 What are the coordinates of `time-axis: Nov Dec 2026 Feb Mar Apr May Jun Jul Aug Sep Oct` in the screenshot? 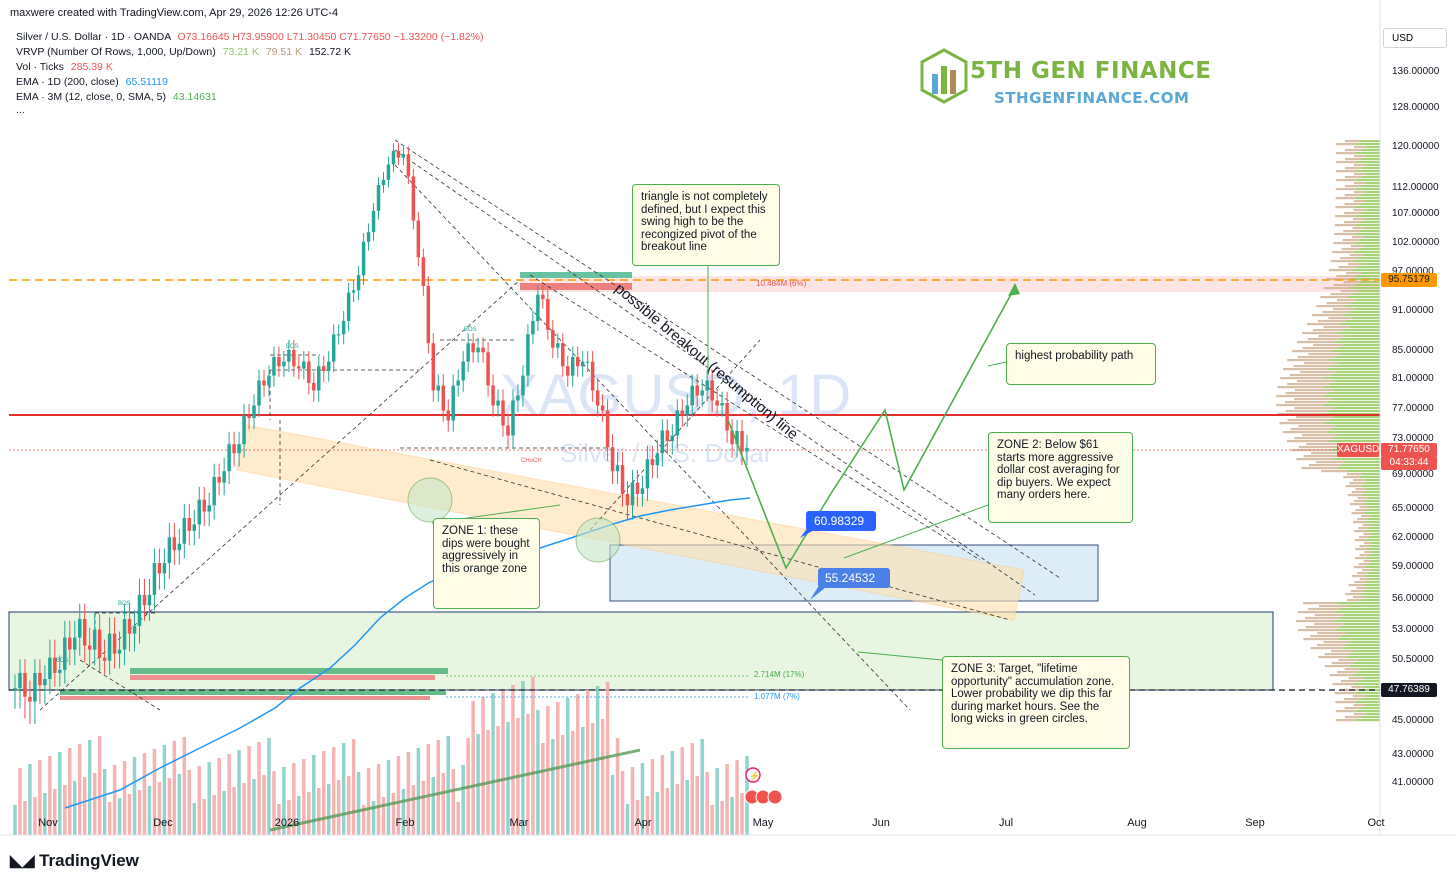 It's located at (711, 823).